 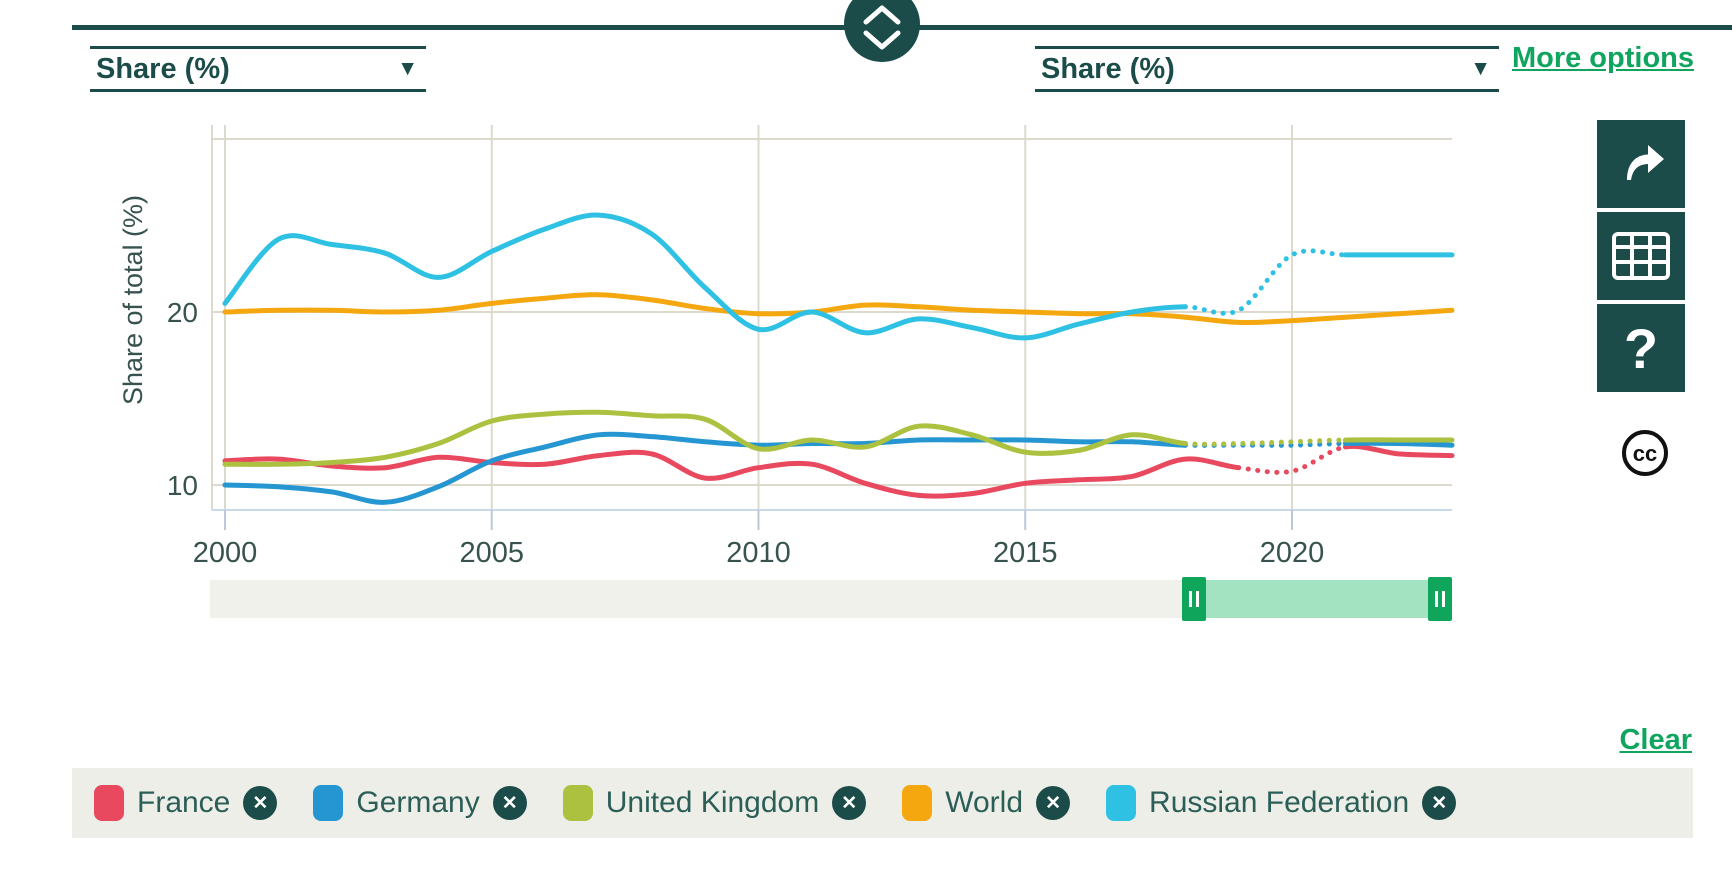 I want to click on series-line-united-kingdom-estimated, so click(x=1265, y=442).